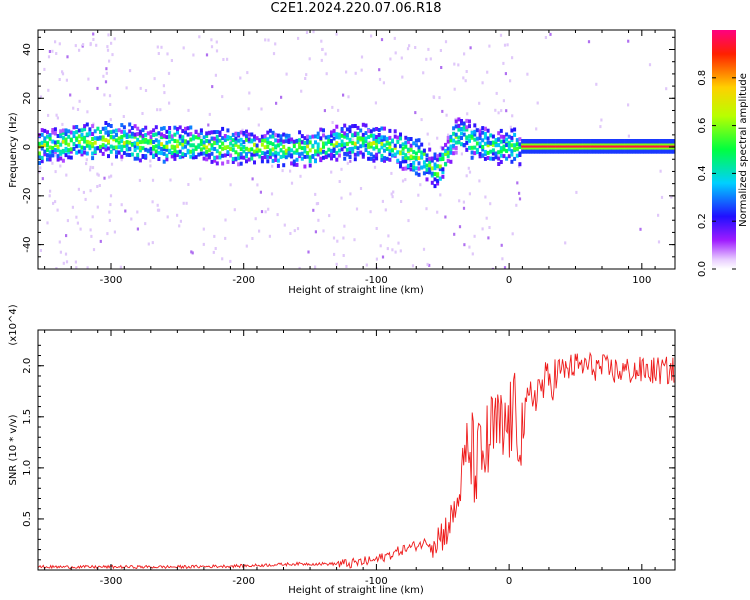 The height and width of the screenshot is (600, 750). I want to click on snr-y-tick-label: 0.5, so click(27, 519).